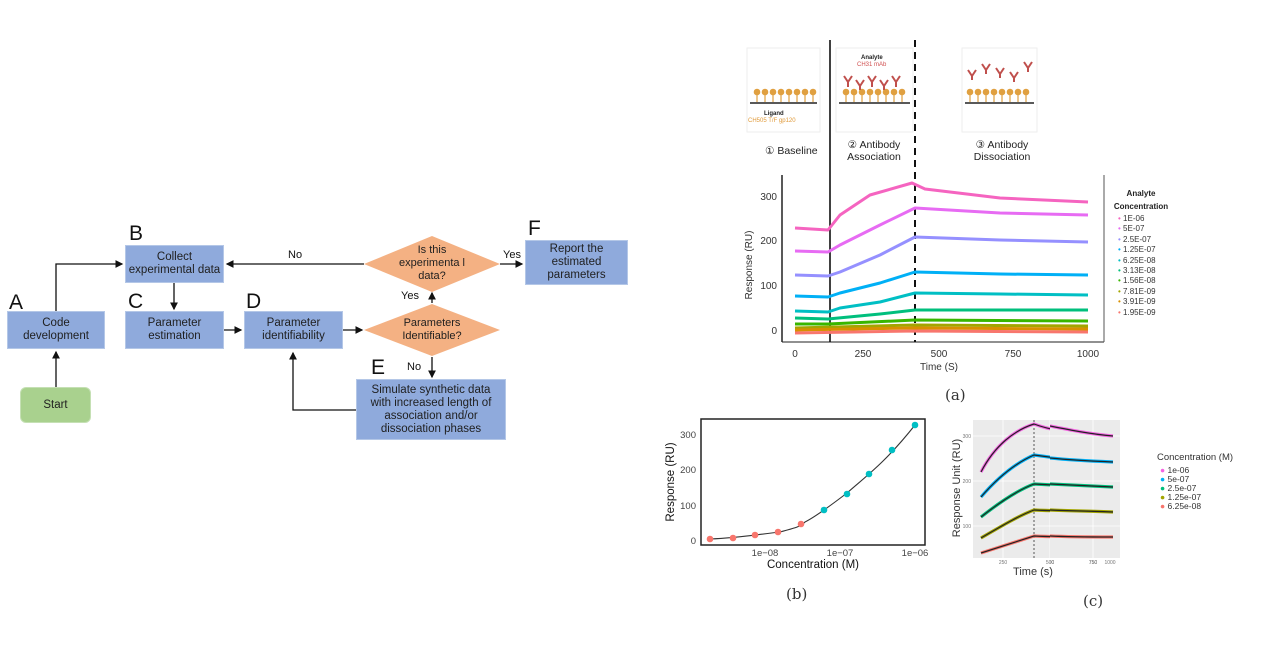  Describe the element at coordinates (512, 255) in the screenshot. I see `edge-label-yes-experimental: Yes` at that location.